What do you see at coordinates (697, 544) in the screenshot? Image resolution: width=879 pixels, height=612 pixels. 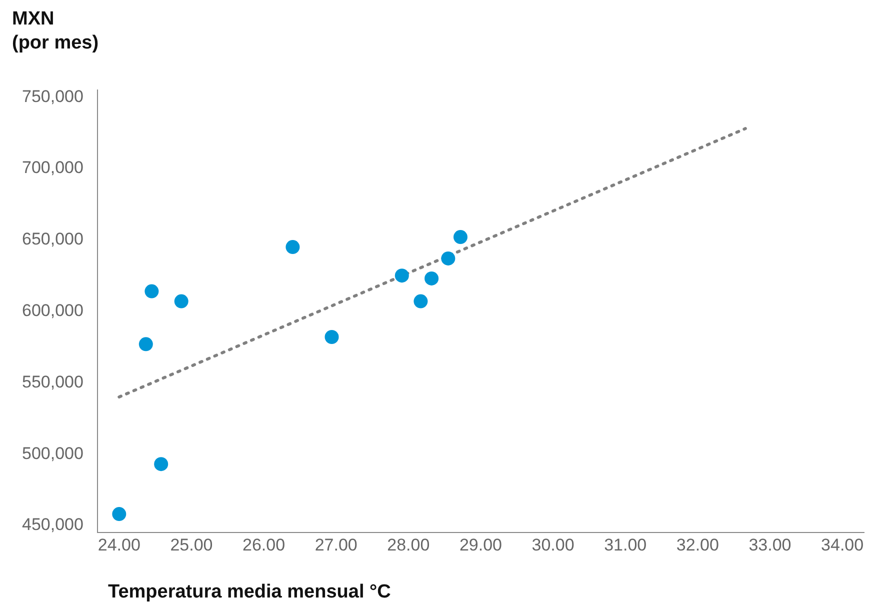 I see `x-tick-label: 32.00` at bounding box center [697, 544].